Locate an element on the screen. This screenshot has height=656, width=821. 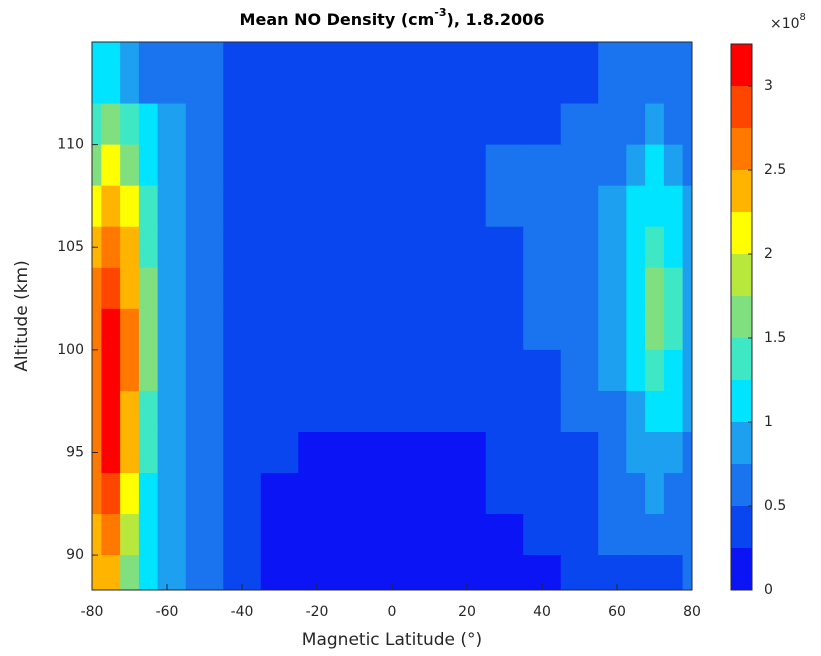
y-tick-label: 105 is located at coordinates (70, 247).